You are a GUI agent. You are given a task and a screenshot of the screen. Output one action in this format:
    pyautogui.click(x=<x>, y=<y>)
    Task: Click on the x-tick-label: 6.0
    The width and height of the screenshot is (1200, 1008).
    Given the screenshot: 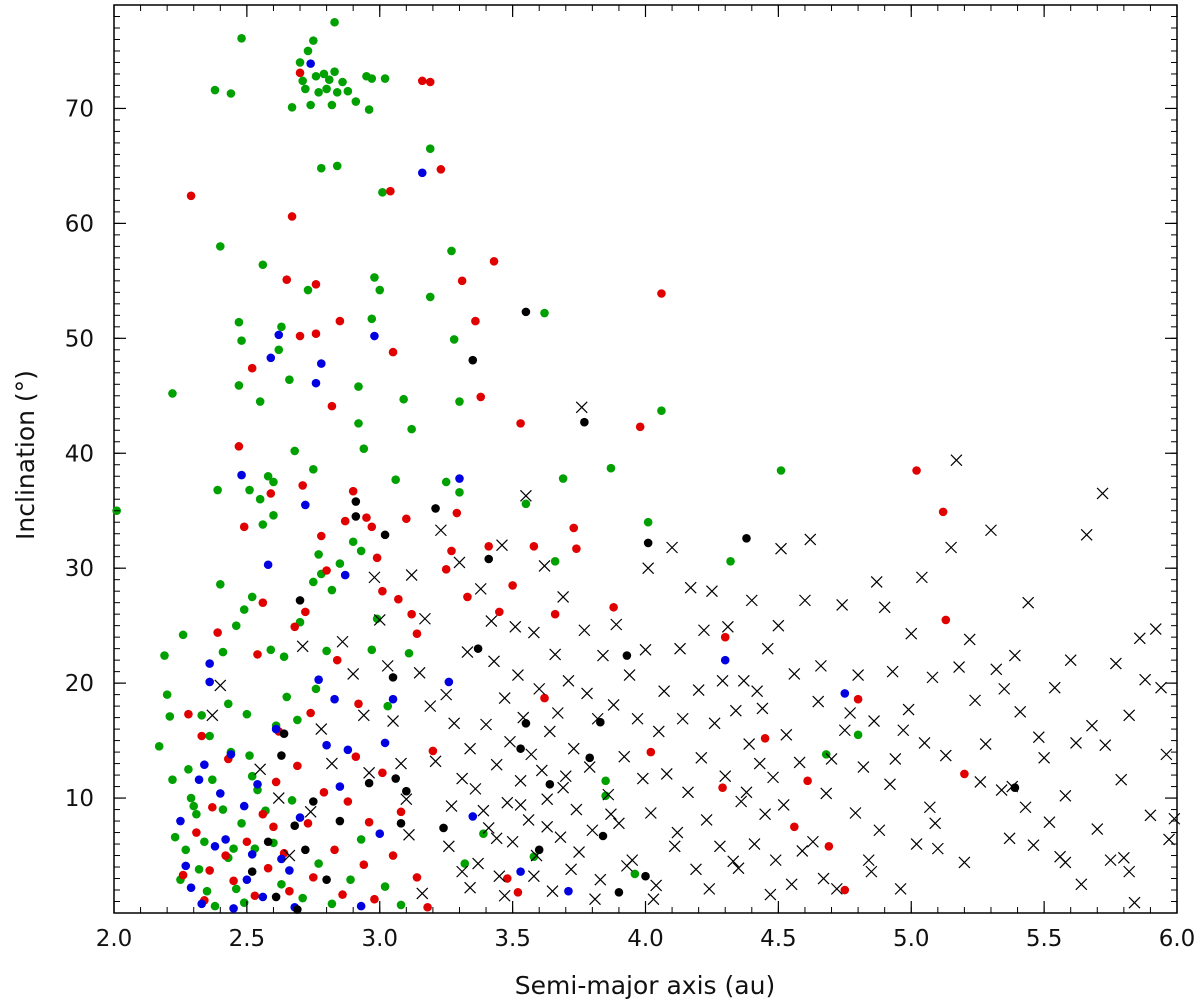 What is the action you would take?
    pyautogui.click(x=1177, y=939)
    